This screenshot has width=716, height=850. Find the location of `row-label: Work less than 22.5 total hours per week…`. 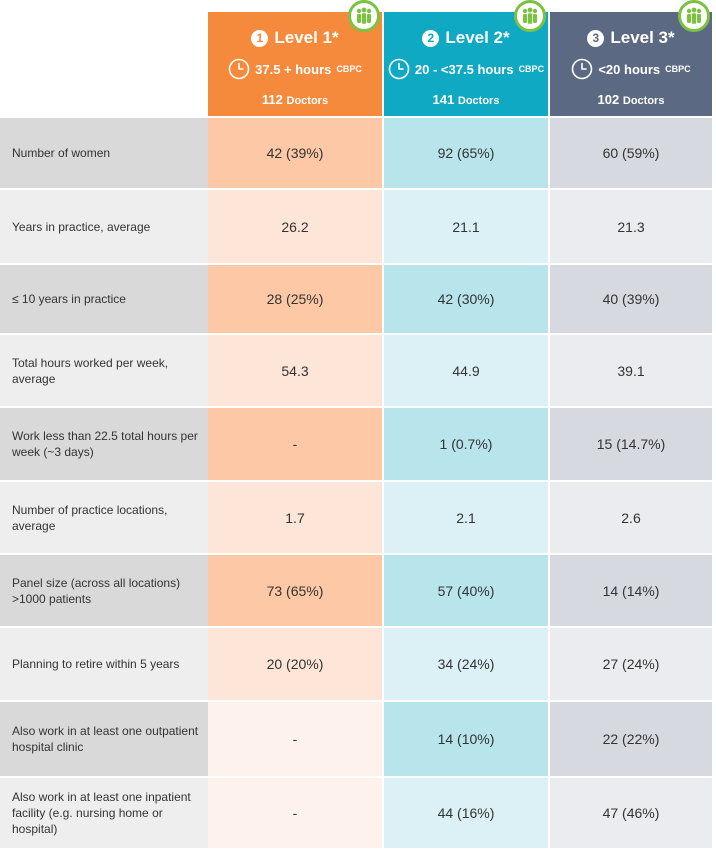

row-label: Work less than 22.5 total hours per week… is located at coordinates (104, 444).